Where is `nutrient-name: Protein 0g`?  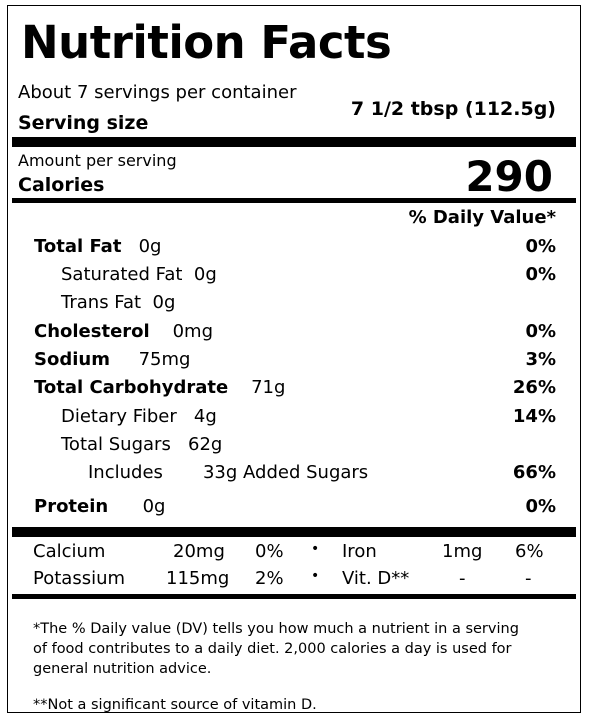 nutrient-name: Protein 0g is located at coordinates (100, 506).